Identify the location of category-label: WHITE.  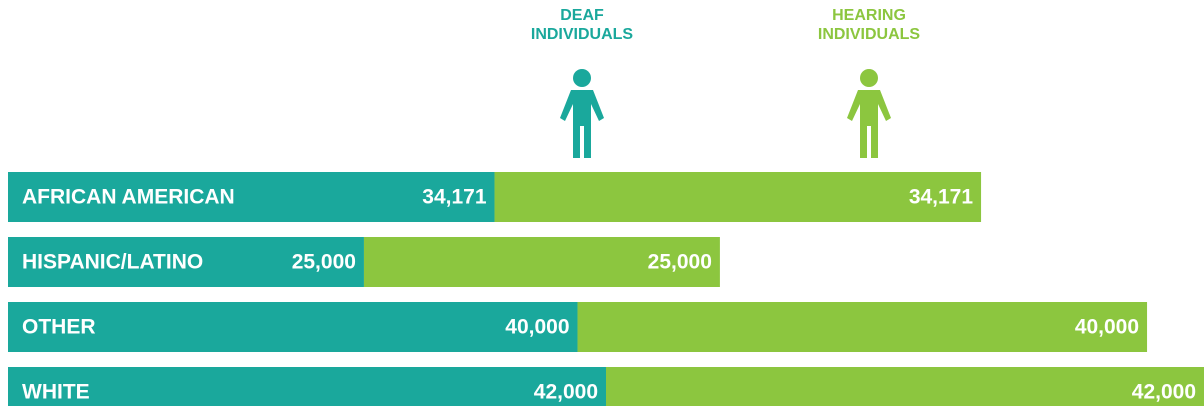
(56, 392).